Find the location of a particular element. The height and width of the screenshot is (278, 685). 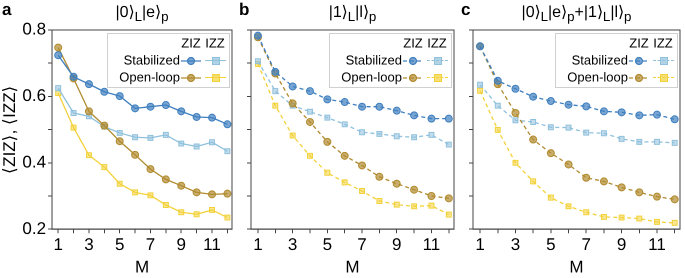

y-tick-label: 0.4 is located at coordinates (34, 162).